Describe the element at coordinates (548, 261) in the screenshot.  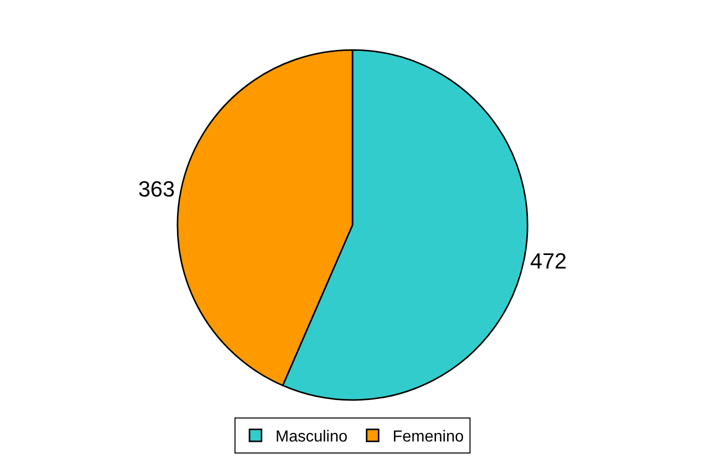
I see `data-label: 472` at that location.